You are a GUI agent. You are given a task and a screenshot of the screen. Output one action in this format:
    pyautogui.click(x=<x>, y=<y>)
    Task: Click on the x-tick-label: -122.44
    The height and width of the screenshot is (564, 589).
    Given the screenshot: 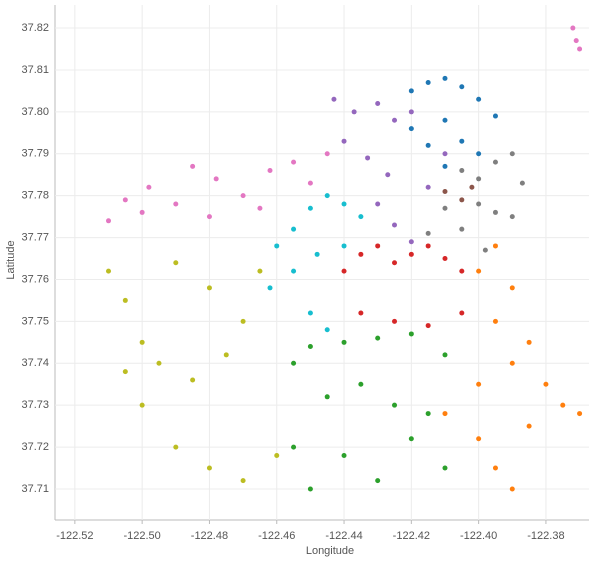 What is the action you would take?
    pyautogui.click(x=343, y=536)
    